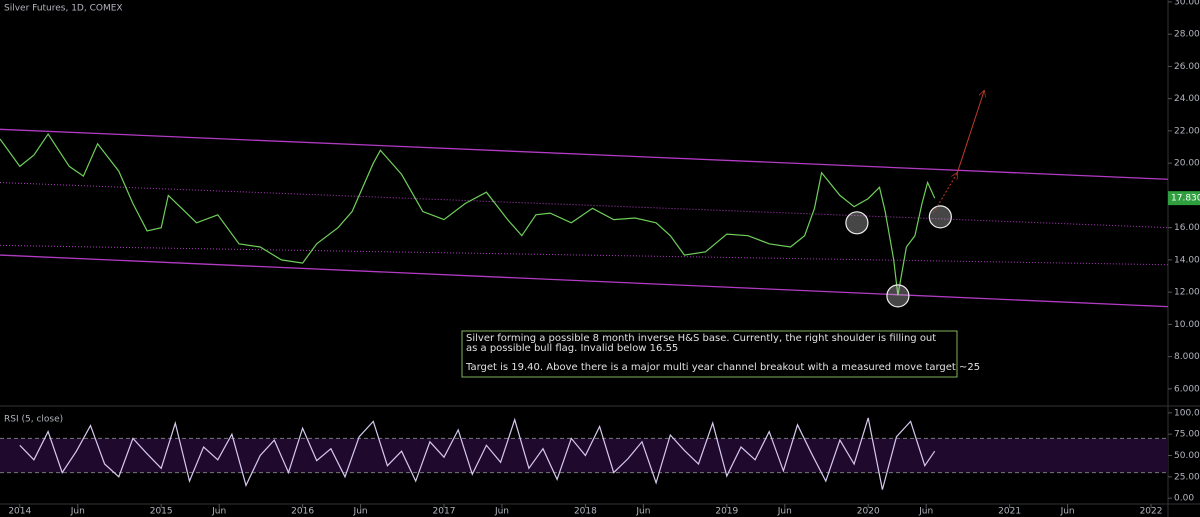 This screenshot has width=1200, height=517. I want to click on x-tick-label: 2016, so click(302, 512).